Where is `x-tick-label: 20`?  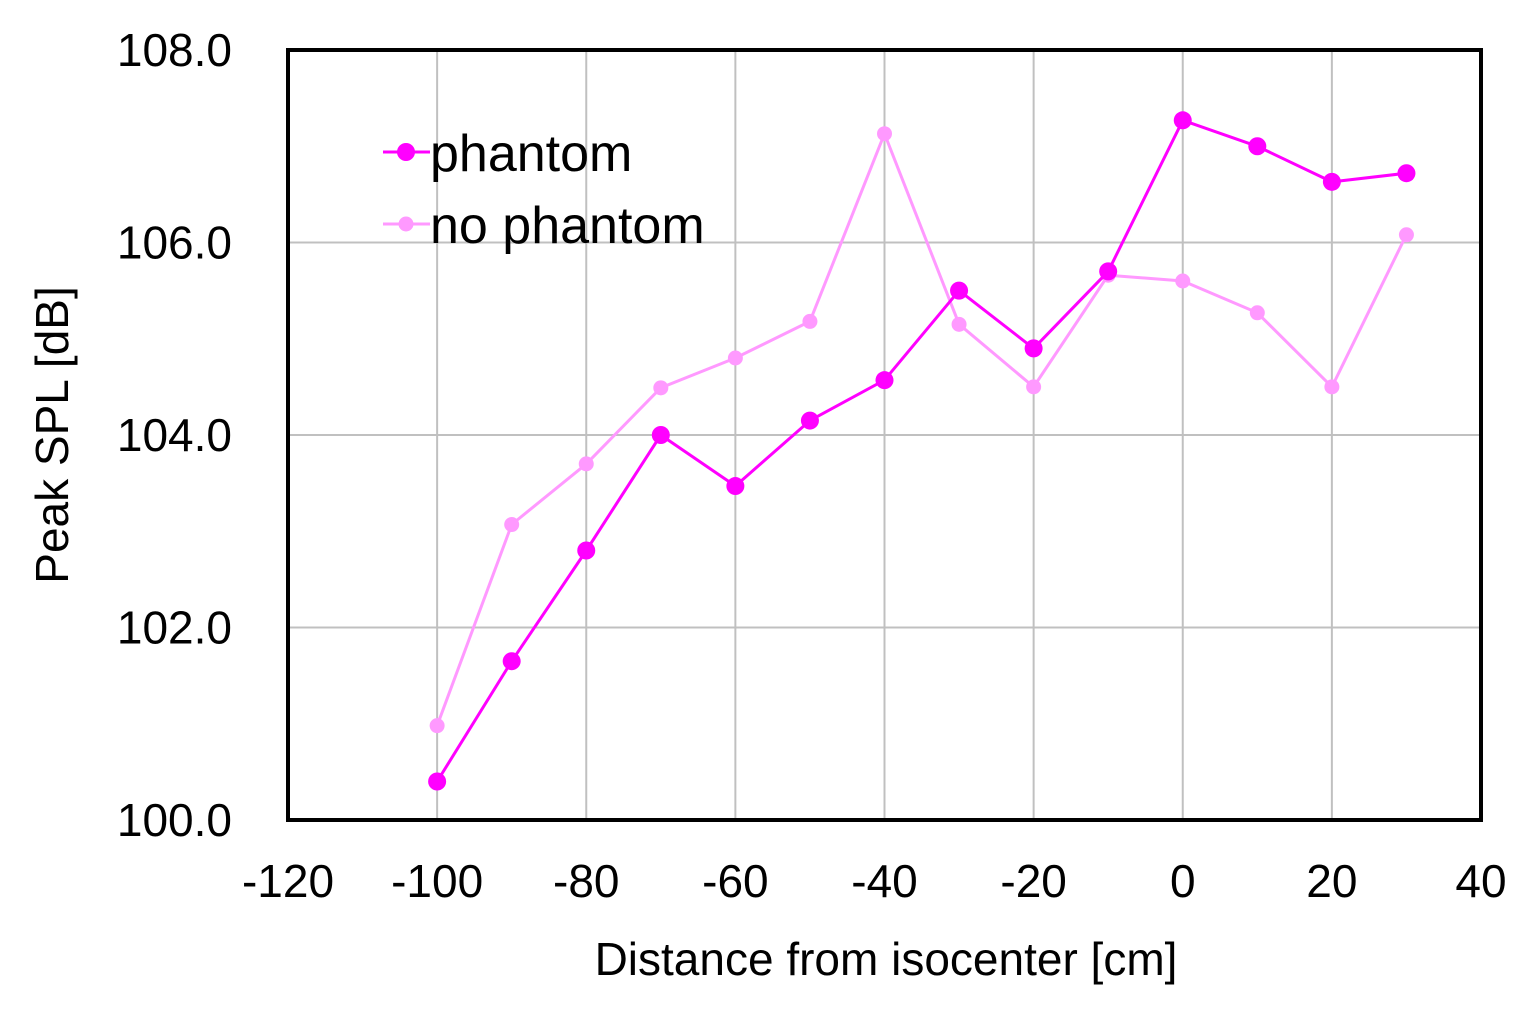
x-tick-label: 20 is located at coordinates (1331, 881).